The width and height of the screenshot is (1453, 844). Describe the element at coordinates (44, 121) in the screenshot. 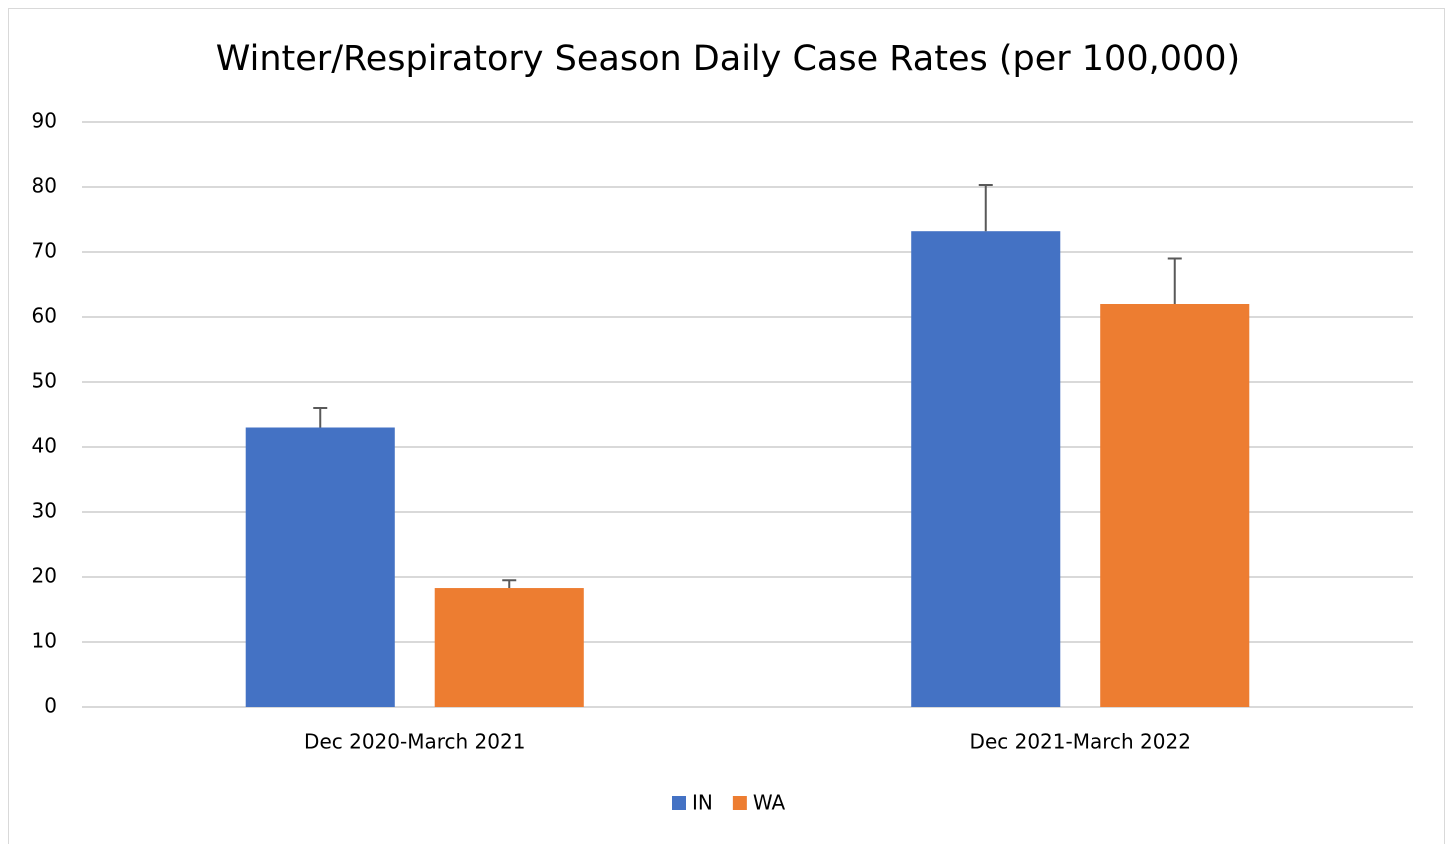

I see `y-tick-label: 90` at that location.